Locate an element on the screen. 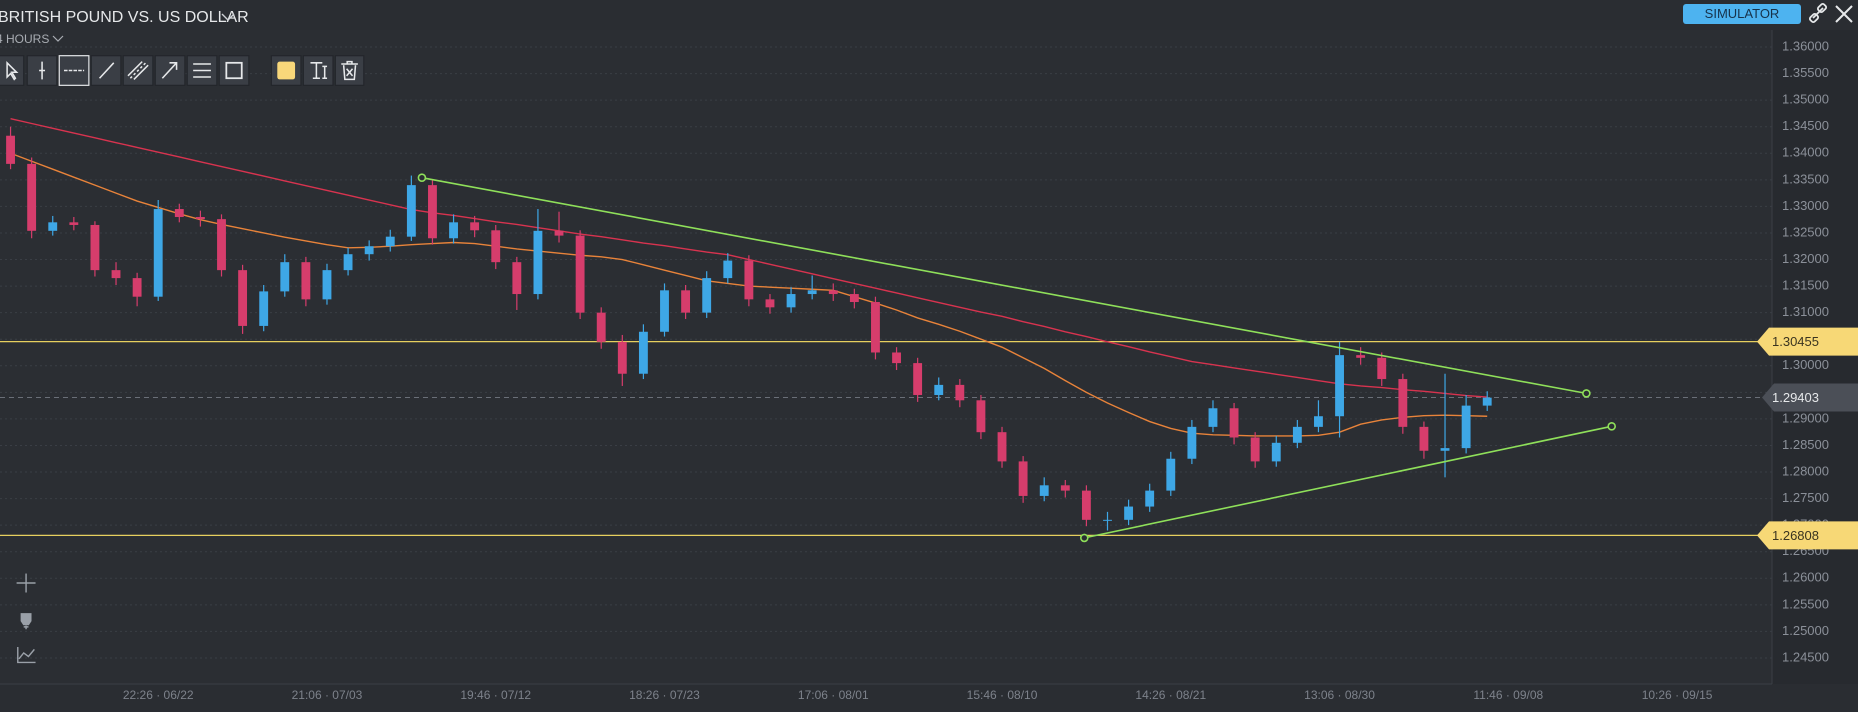  draw-tool is located at coordinates (26, 621).